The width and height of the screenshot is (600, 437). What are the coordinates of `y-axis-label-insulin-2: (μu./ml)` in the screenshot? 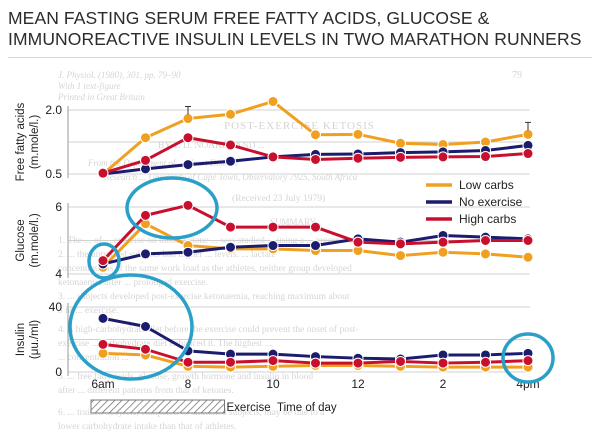 It's located at (35, 339).